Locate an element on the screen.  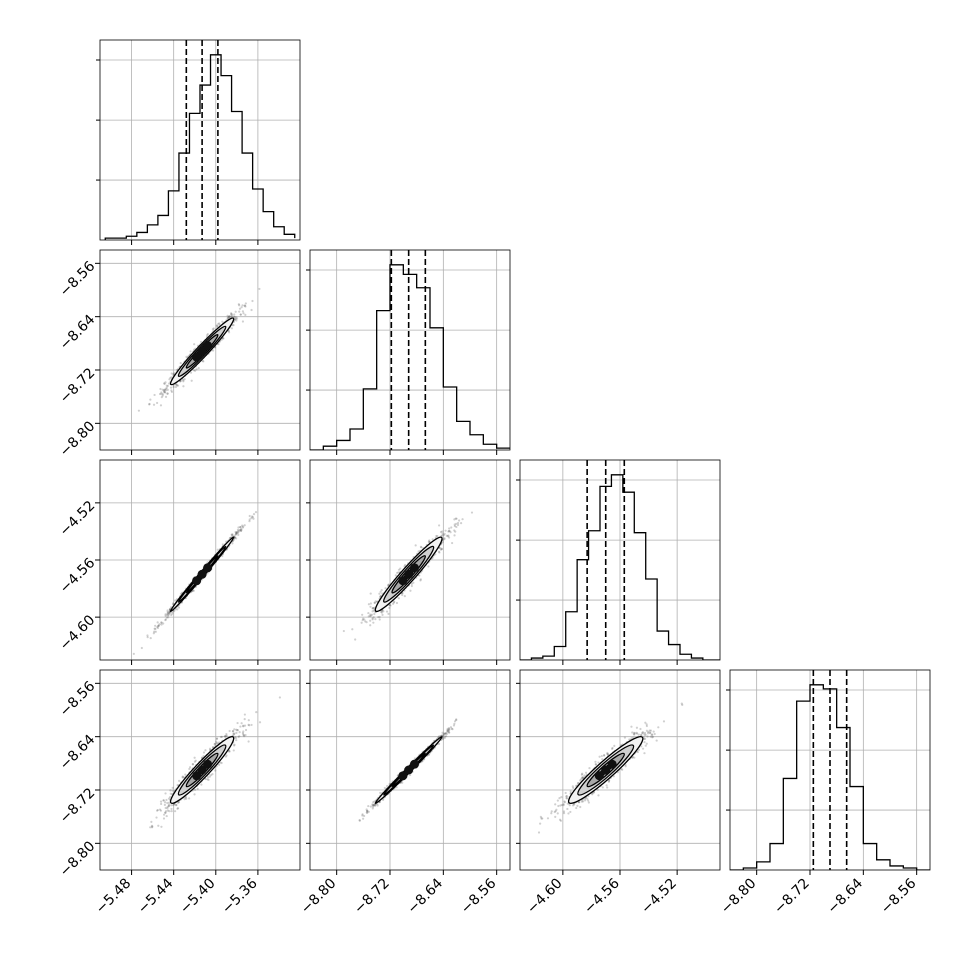
y-tick-label: −8.56 is located at coordinates (78, 279).